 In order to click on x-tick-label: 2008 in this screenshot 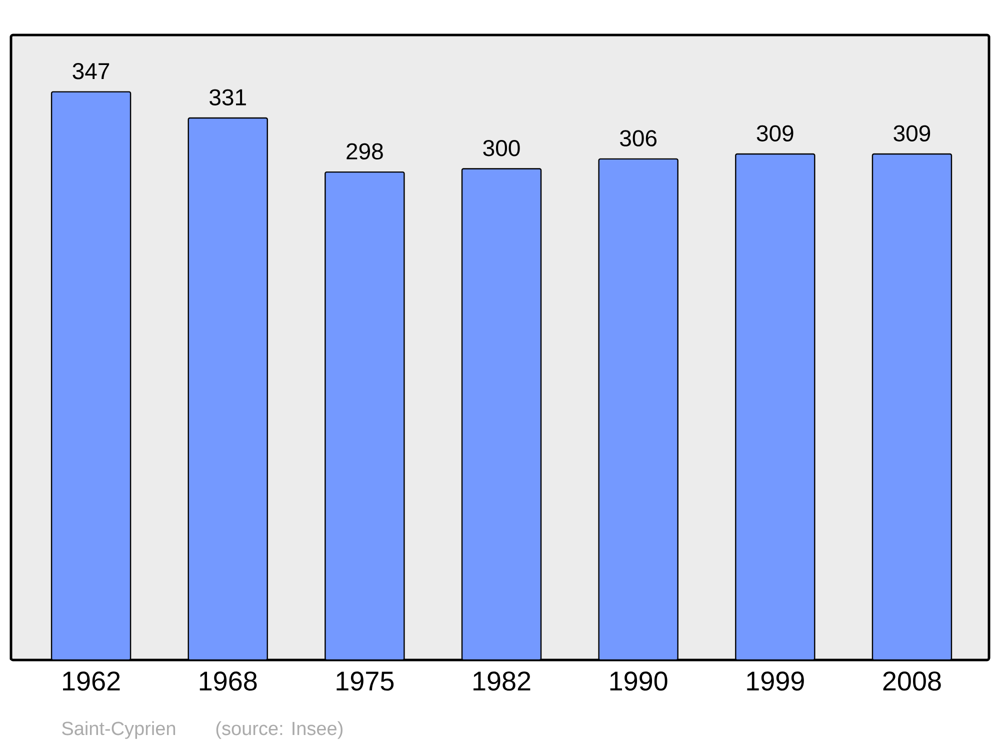, I will do `click(912, 681)`.